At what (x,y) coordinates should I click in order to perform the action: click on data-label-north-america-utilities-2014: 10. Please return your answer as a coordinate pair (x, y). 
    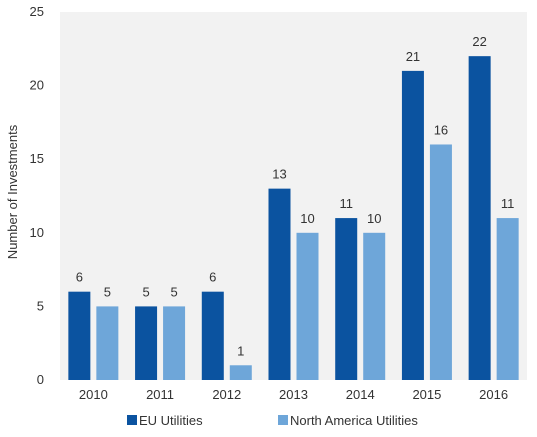
    Looking at the image, I should click on (374, 218).